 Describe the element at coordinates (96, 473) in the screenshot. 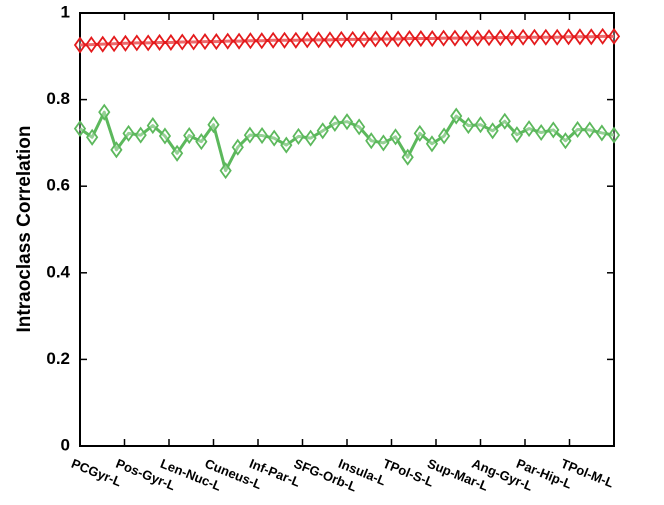

I see `x-tick-label: PCGyr-L` at that location.